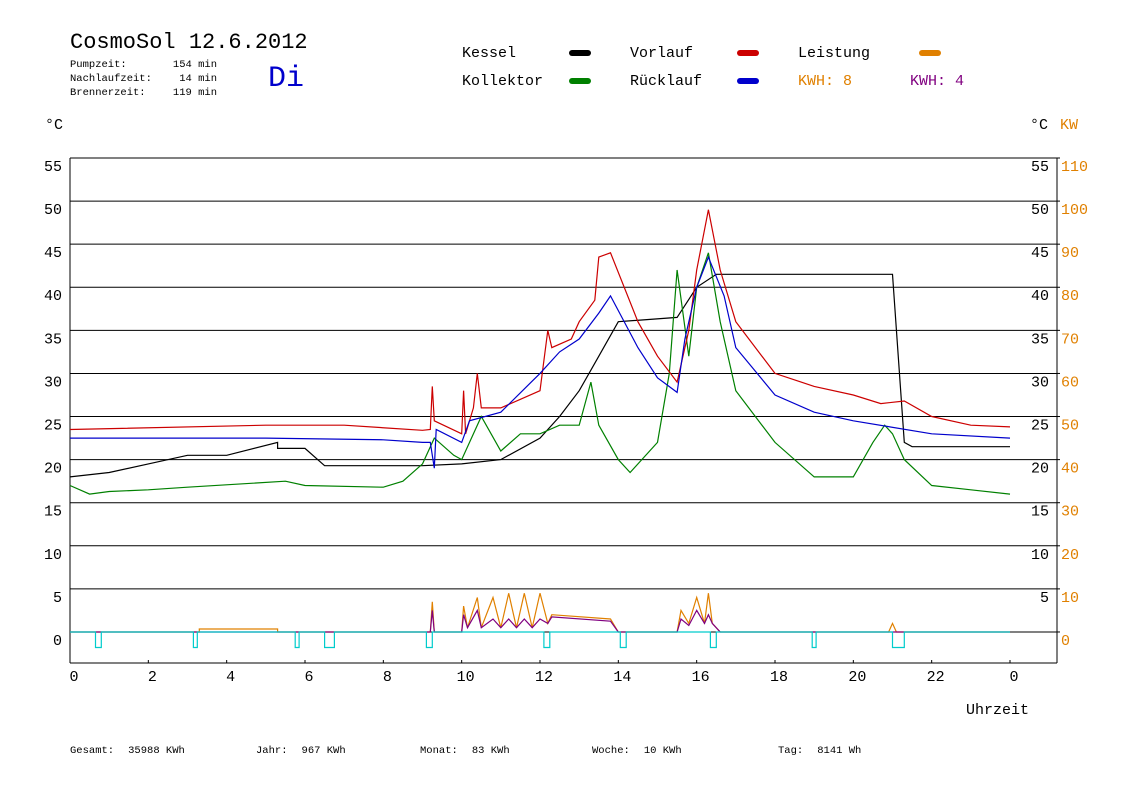 The width and height of the screenshot is (1148, 812). Describe the element at coordinates (195, 93) in the screenshot. I see `info-value: 119 min` at that location.